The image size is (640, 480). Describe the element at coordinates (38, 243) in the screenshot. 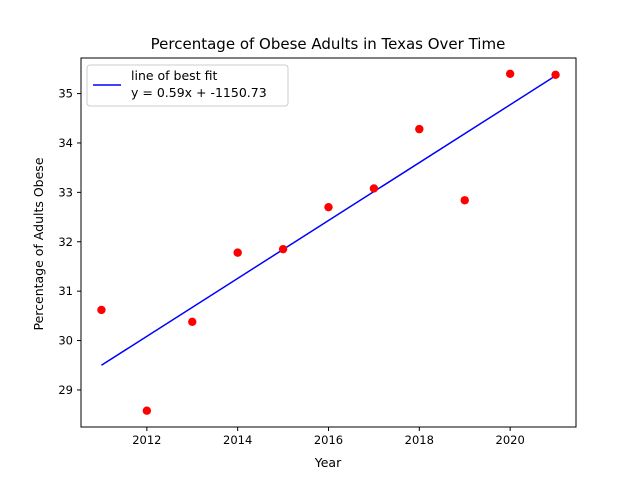

I see `y-axis-label: Percentage of Adults Obese` at that location.